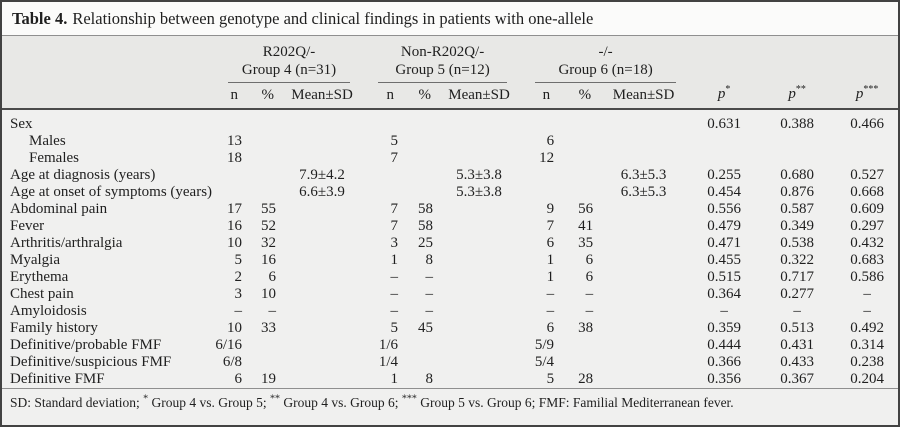  What do you see at coordinates (797, 277) in the screenshot?
I see `cell-p: 0.717` at bounding box center [797, 277].